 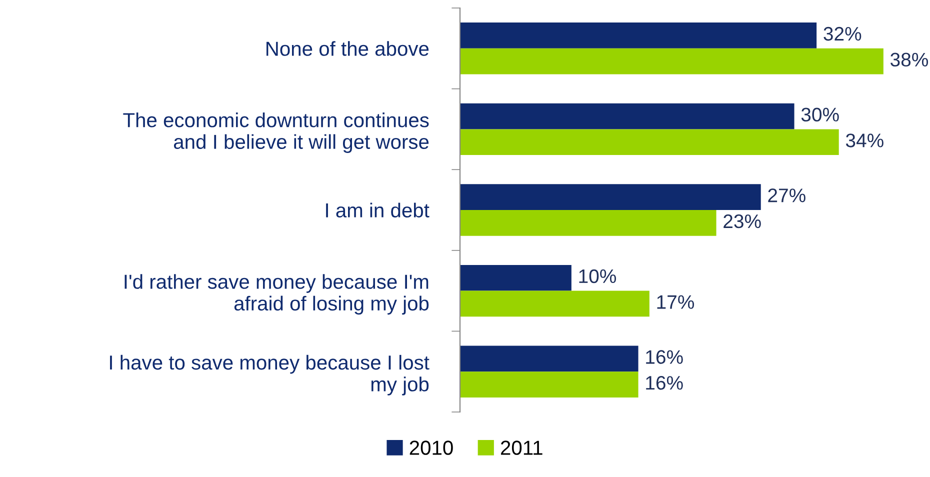 What do you see at coordinates (521, 447) in the screenshot?
I see `legend-label: 2011` at bounding box center [521, 447].